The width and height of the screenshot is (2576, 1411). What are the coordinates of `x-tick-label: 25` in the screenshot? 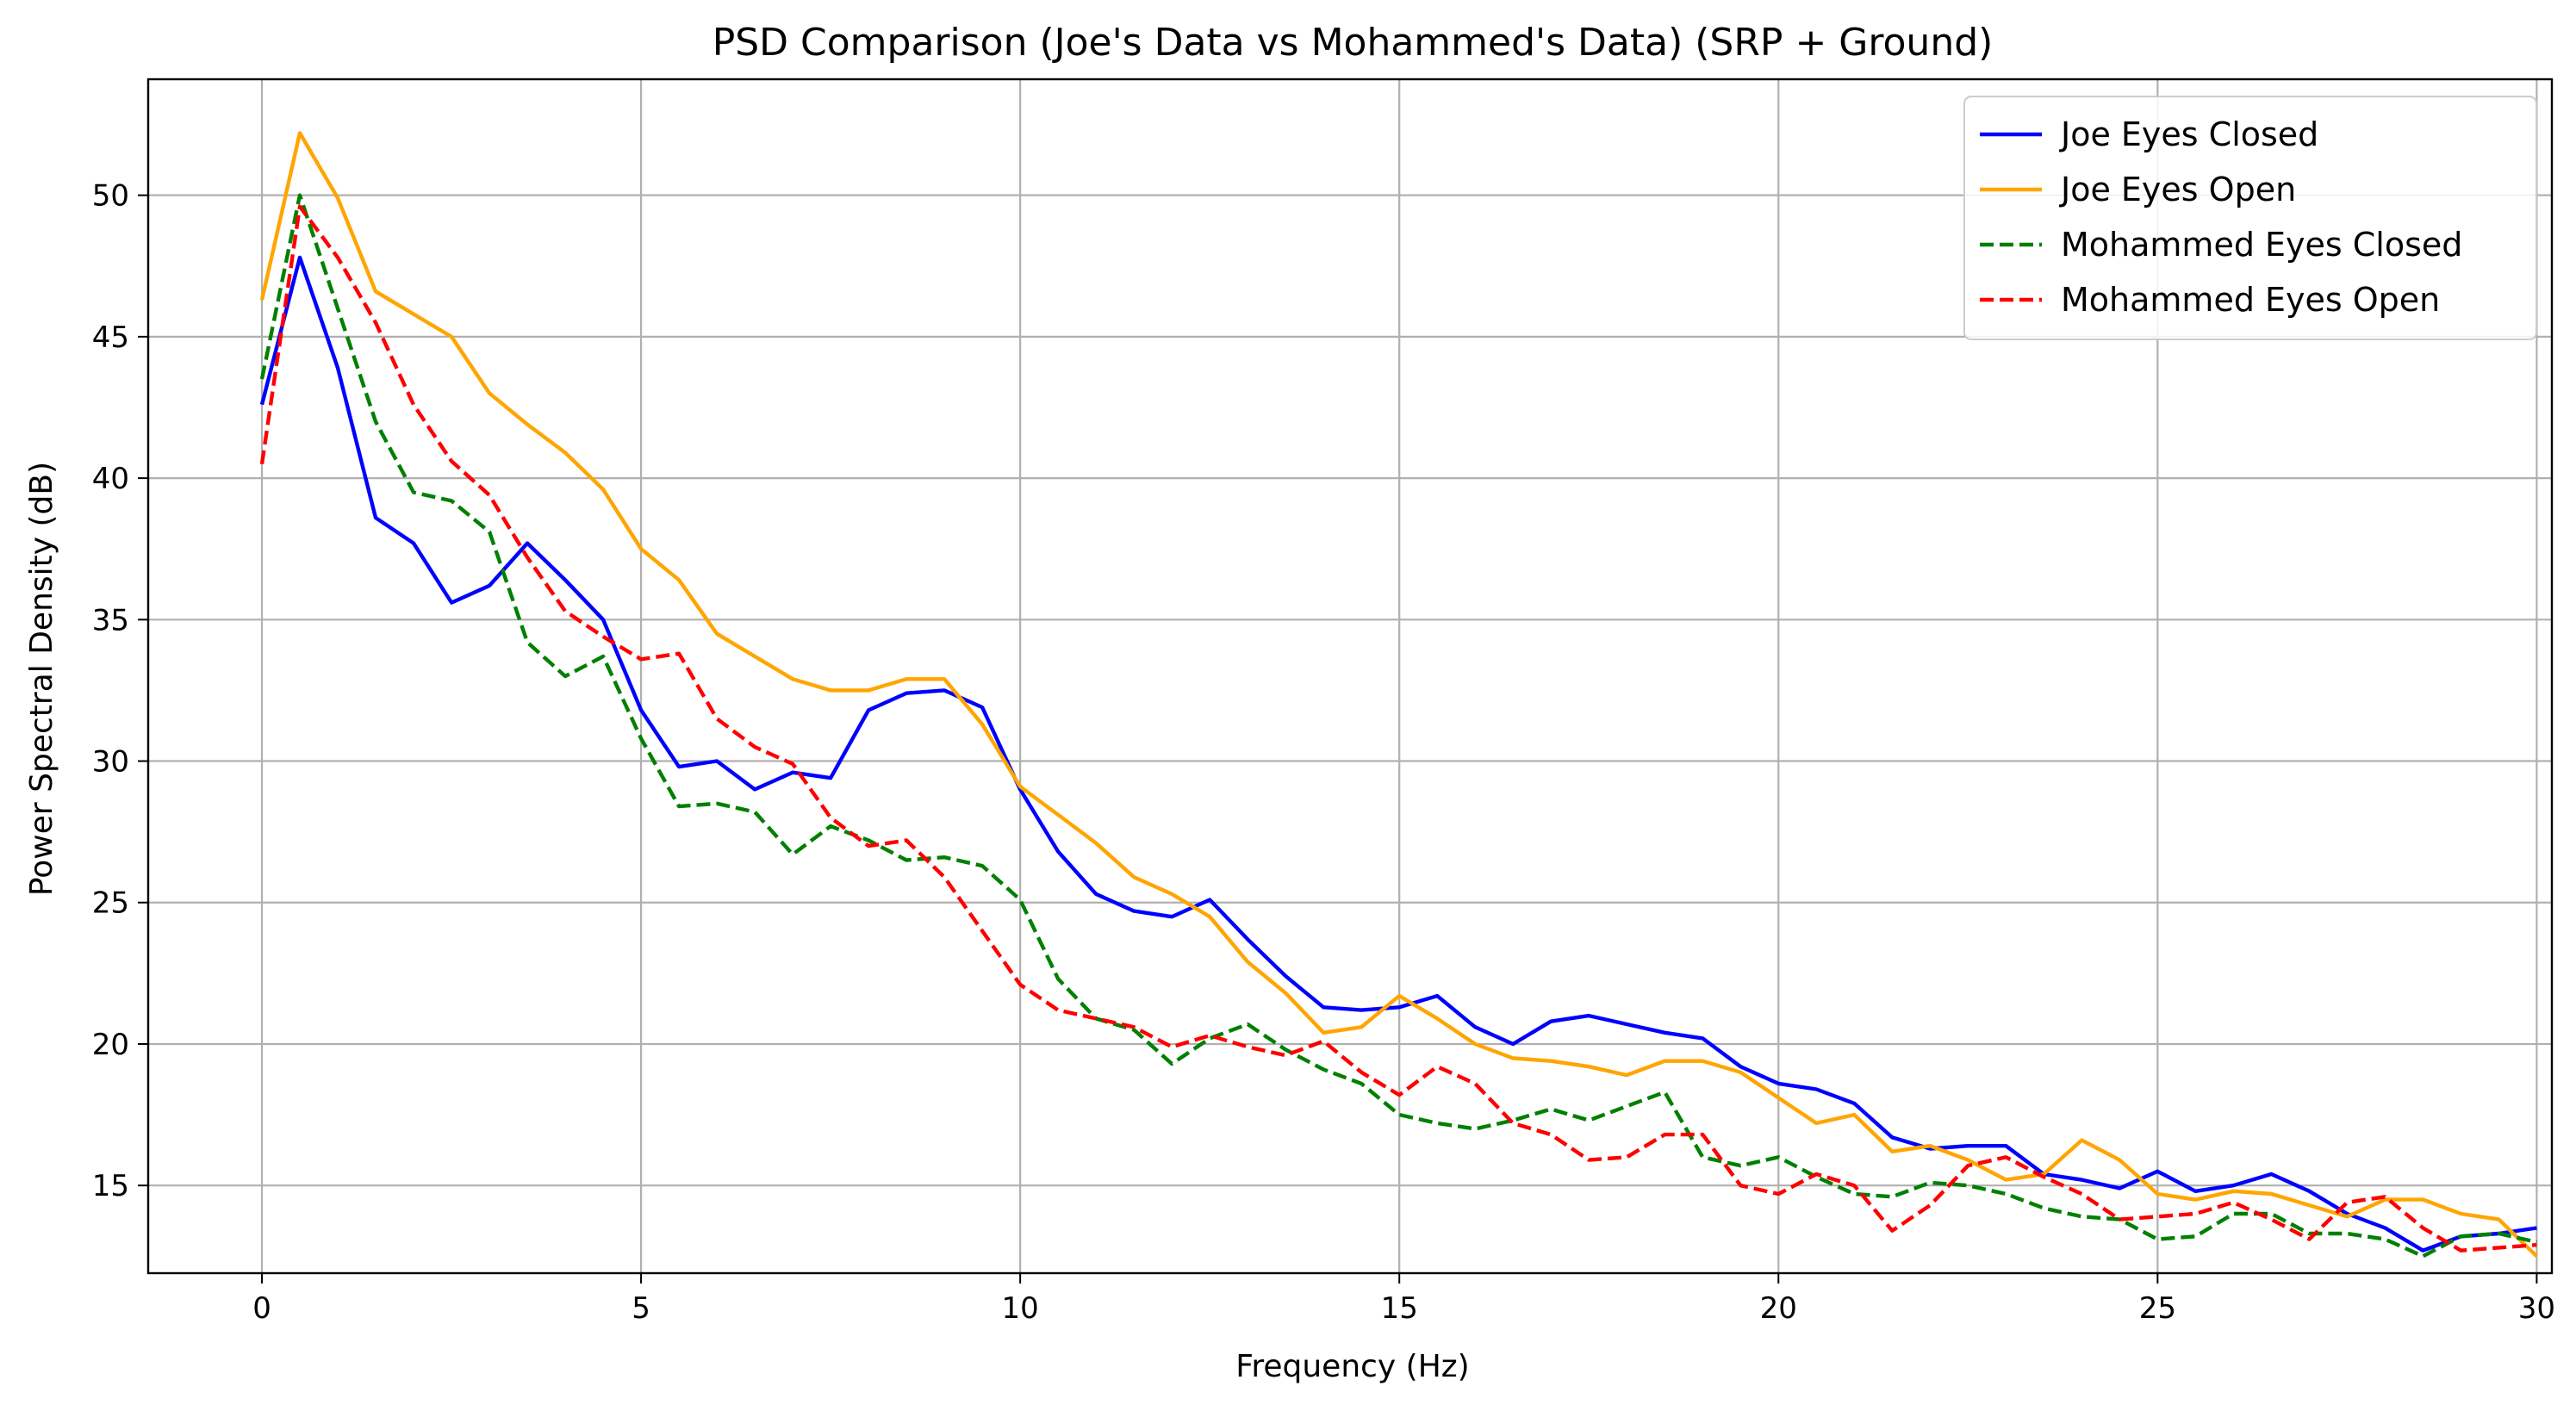 It's located at (2158, 1308).